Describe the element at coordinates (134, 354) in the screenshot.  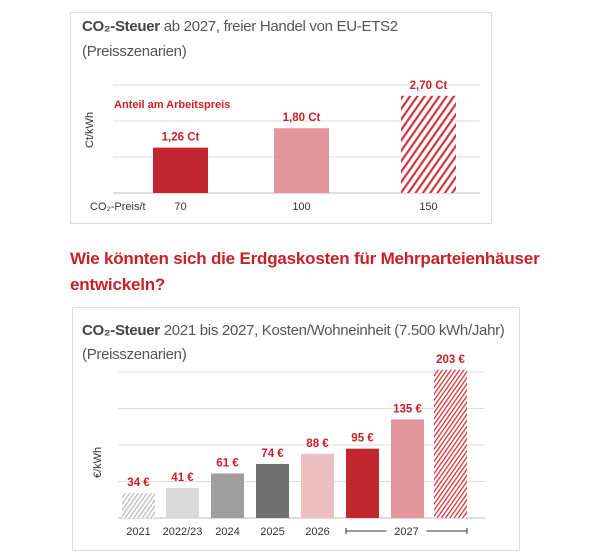
I see `chart2-subtitle: (Preisszenarien)` at that location.